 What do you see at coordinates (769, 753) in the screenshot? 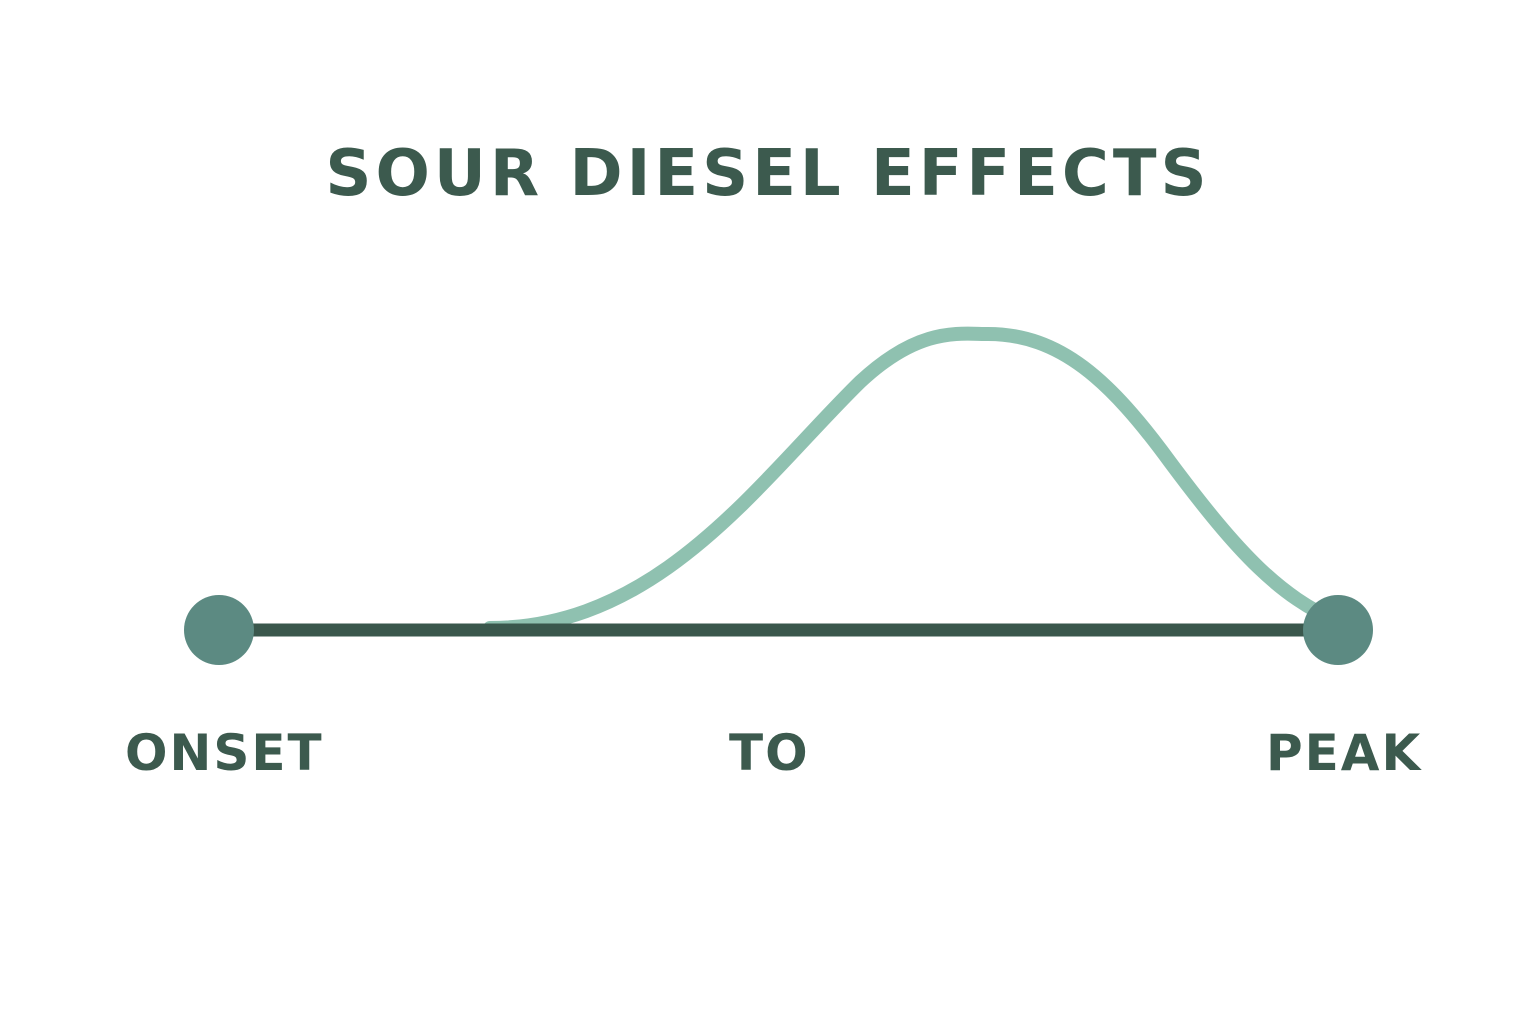
I see `to-label: TO` at bounding box center [769, 753].